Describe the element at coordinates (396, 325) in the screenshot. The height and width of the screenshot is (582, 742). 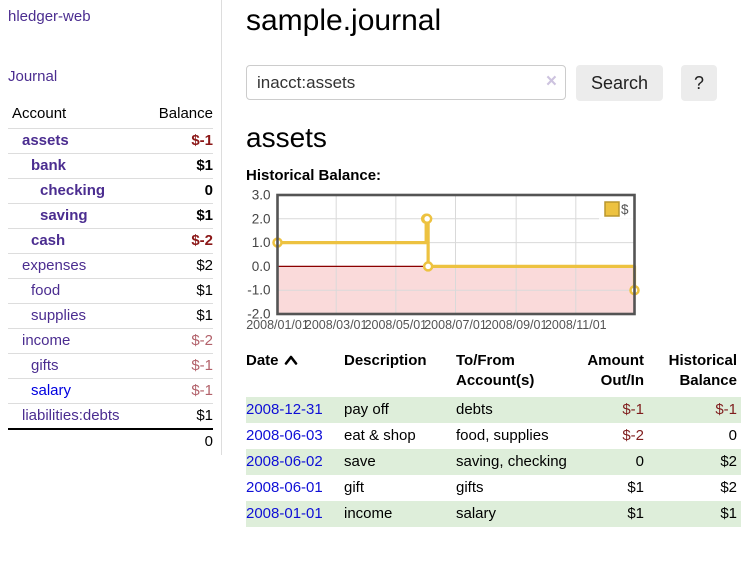
I see `svg-text: 2008/05/01` at that location.